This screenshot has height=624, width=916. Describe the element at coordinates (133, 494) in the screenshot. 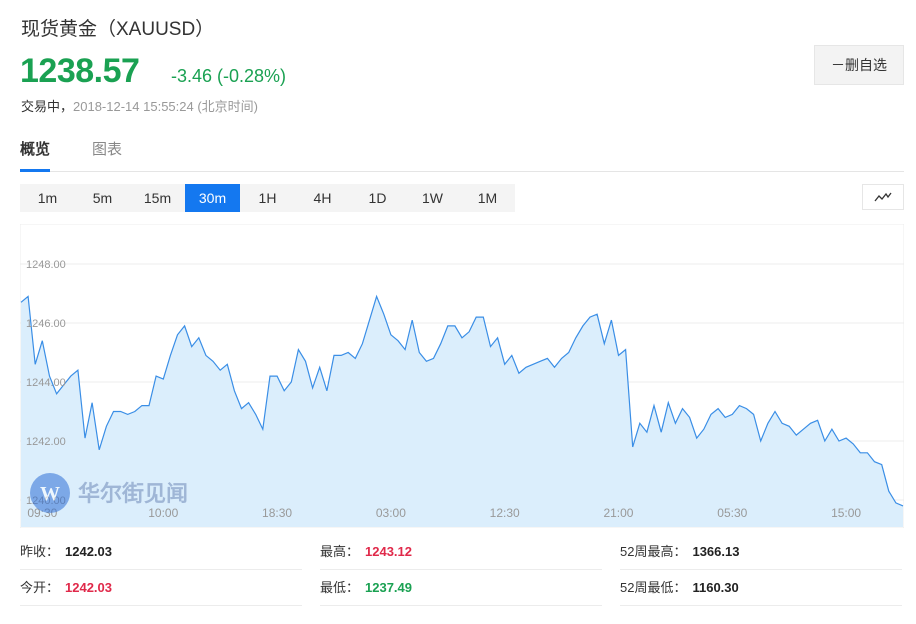

I see `watermark-text: 华尔街见闻` at that location.